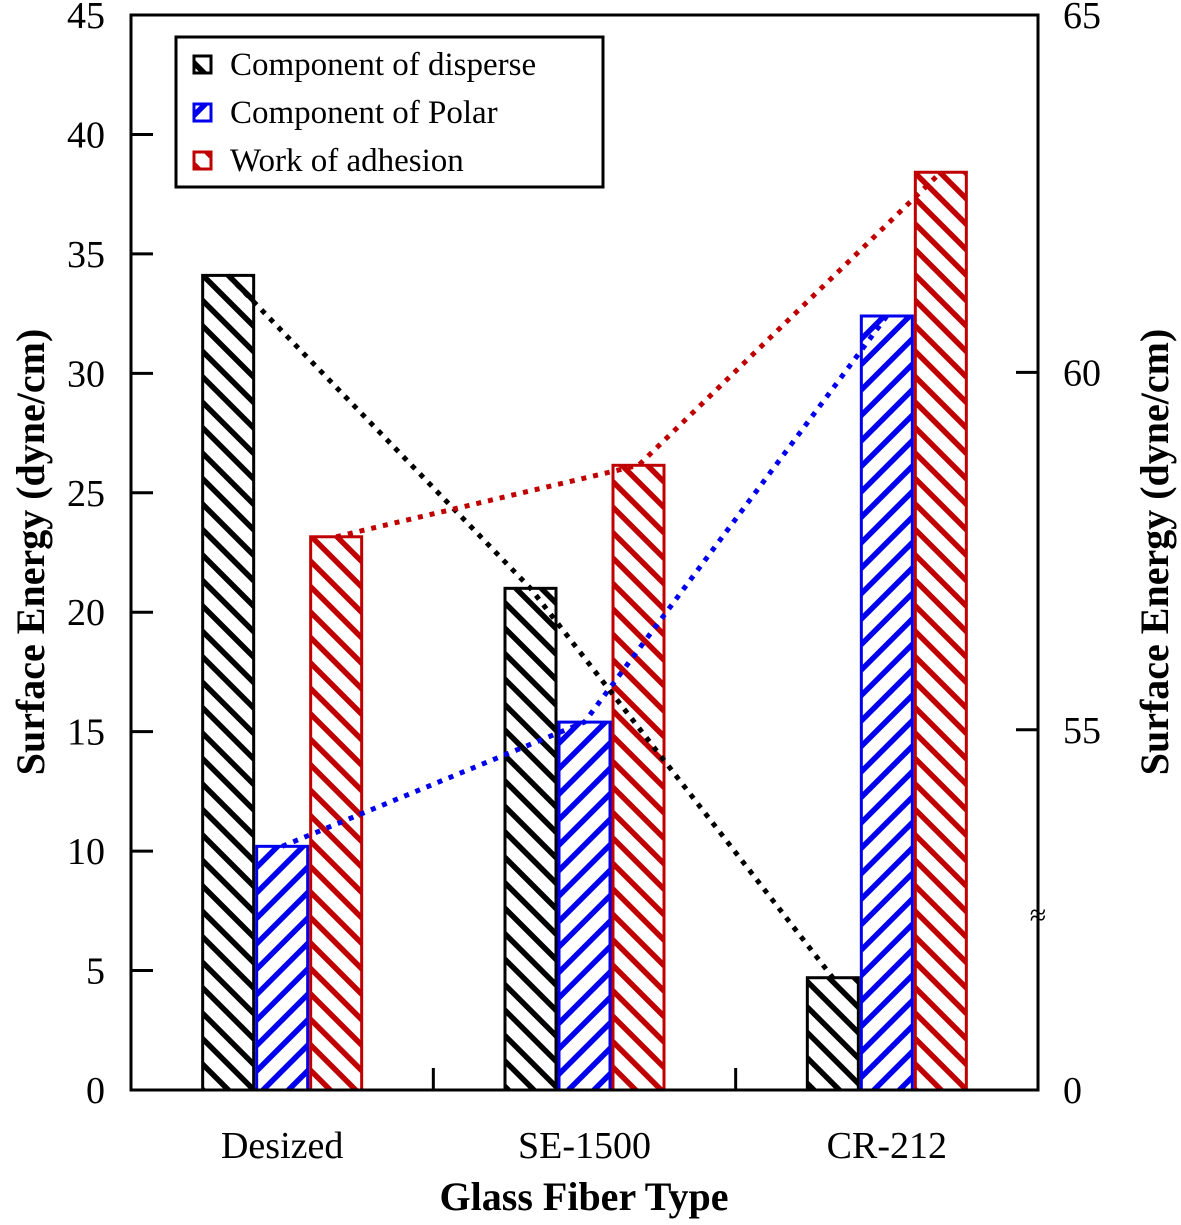 The width and height of the screenshot is (1181, 1225). What do you see at coordinates (86, 135) in the screenshot?
I see `y-tick-label: 40` at bounding box center [86, 135].